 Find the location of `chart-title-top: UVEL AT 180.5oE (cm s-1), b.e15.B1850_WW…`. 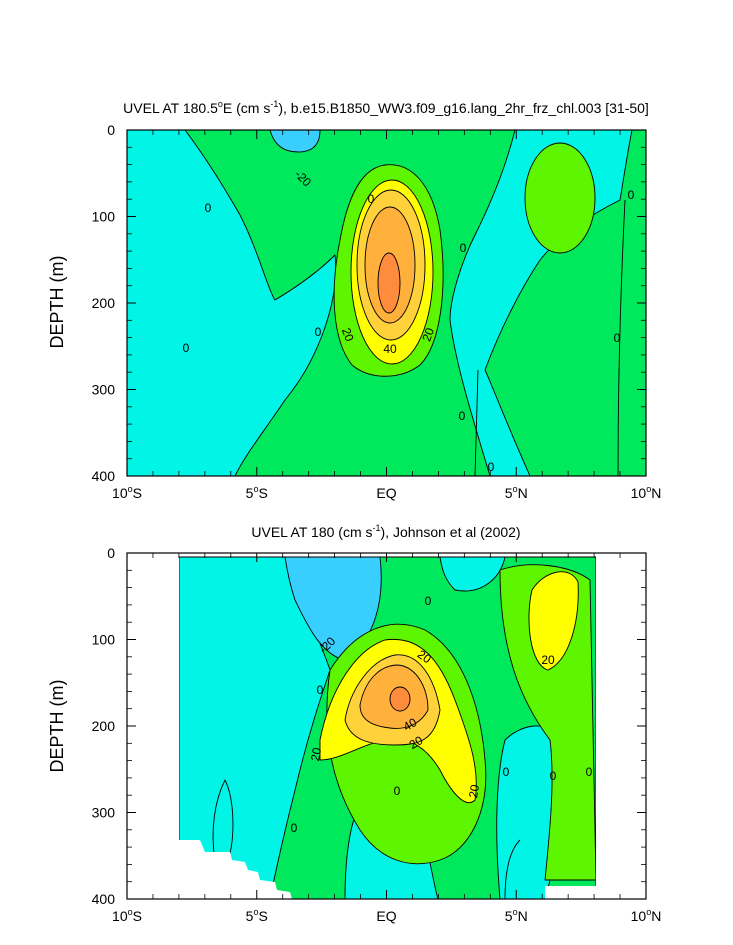

chart-title-top: UVEL AT 180.5oE (cm s-1), b.e15.B1850_WW… is located at coordinates (386, 107).